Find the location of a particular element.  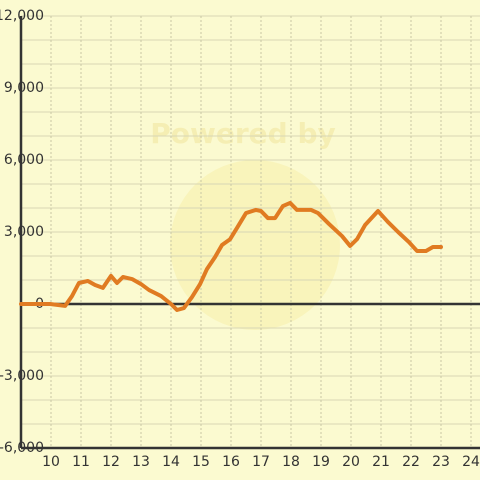

x-tick-label: 23 is located at coordinates (441, 462).